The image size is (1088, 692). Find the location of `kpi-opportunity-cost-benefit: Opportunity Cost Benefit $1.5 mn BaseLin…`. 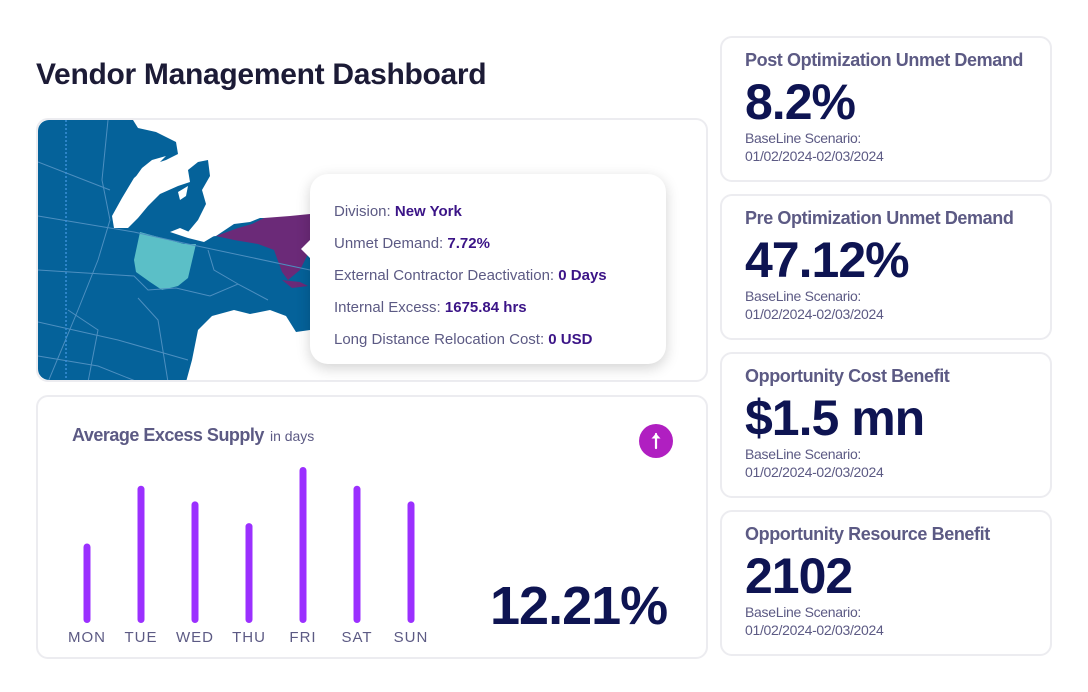

kpi-opportunity-cost-benefit: Opportunity Cost Benefit $1.5 mn BaseLin… is located at coordinates (886, 425).